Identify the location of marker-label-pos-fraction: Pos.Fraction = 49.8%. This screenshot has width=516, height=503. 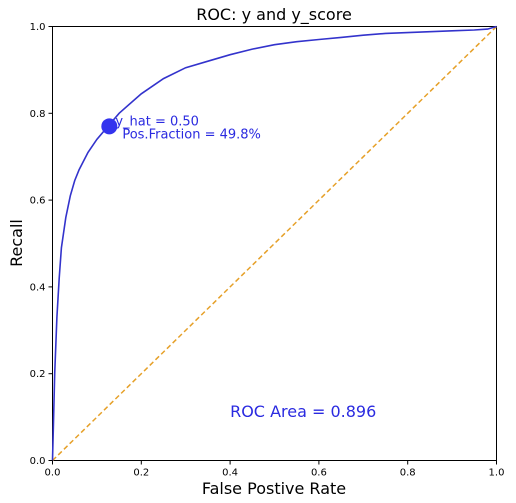
(191, 134).